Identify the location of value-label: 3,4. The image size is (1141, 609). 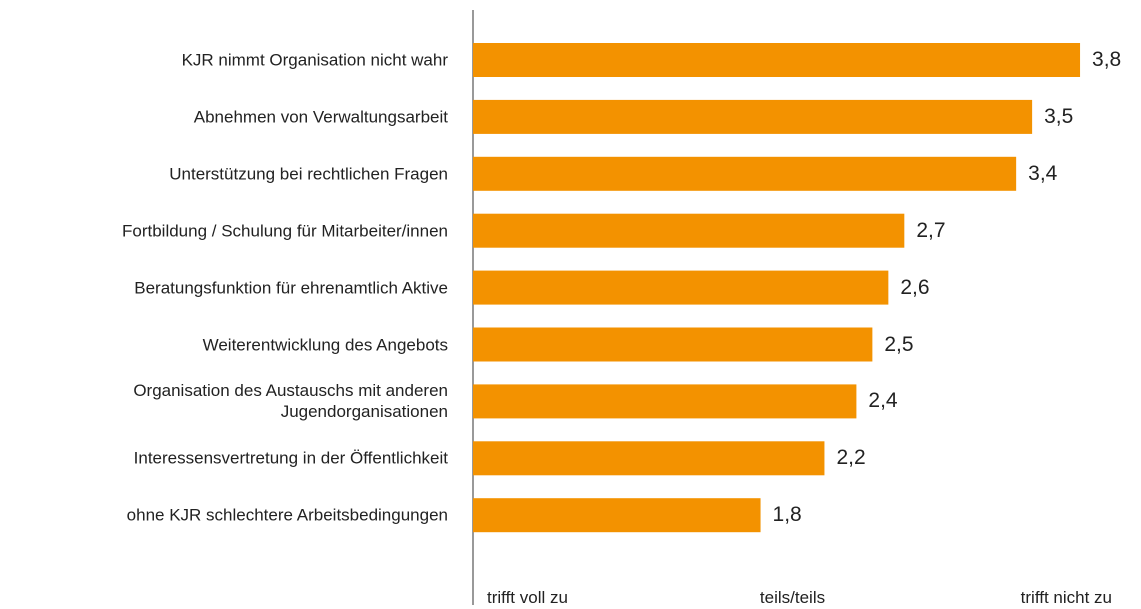
(1043, 173).